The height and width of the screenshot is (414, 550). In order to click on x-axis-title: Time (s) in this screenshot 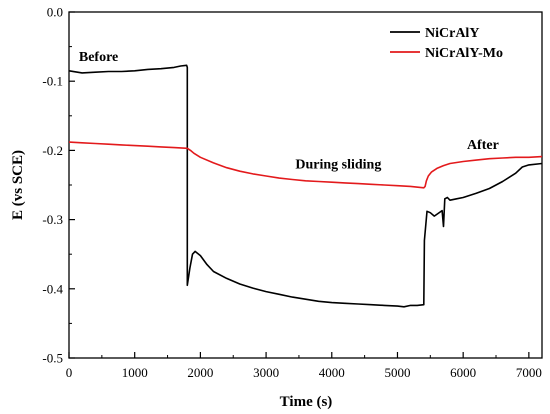, I will do `click(306, 402)`.